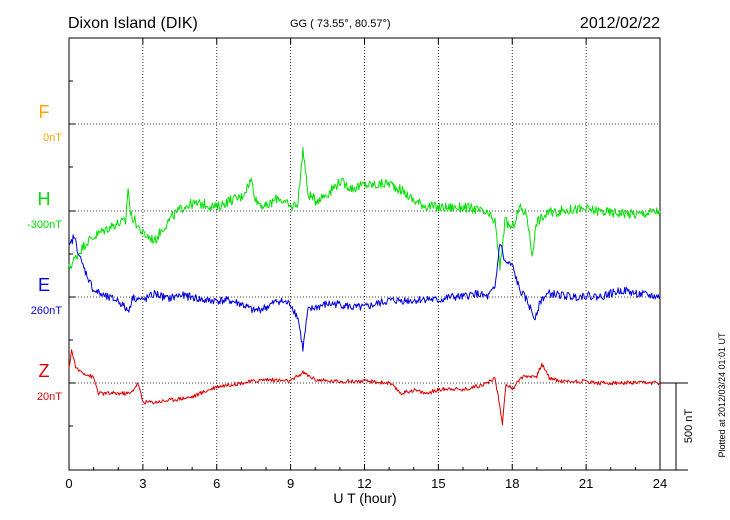  I want to click on x-tick-label-0: 0, so click(68, 483).